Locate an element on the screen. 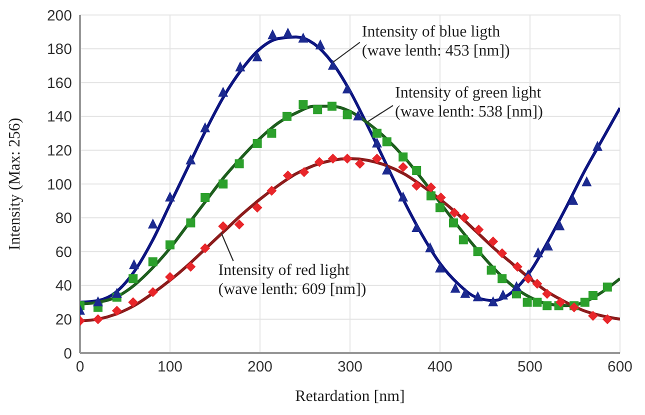  y-tick-label: 180 is located at coordinates (59, 49).